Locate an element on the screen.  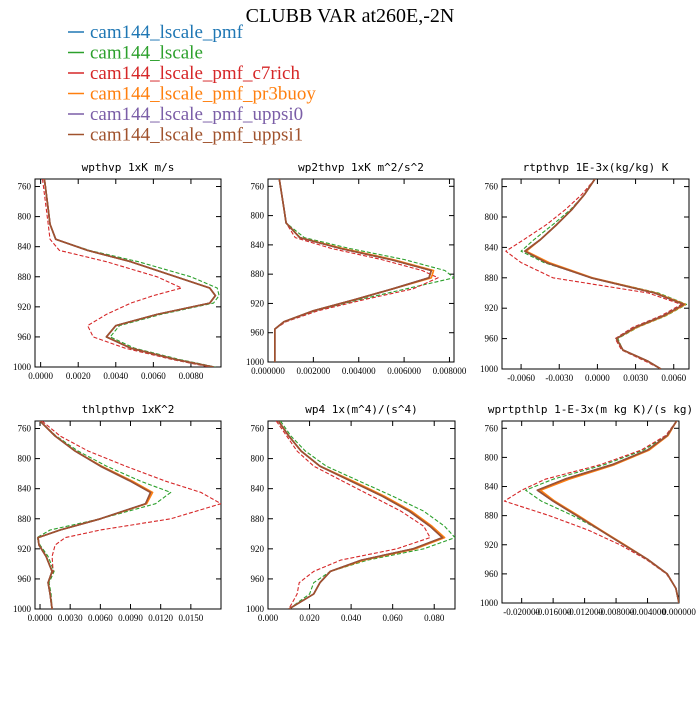
x-tick-label: -0.012000 is located at coordinates (584, 612).